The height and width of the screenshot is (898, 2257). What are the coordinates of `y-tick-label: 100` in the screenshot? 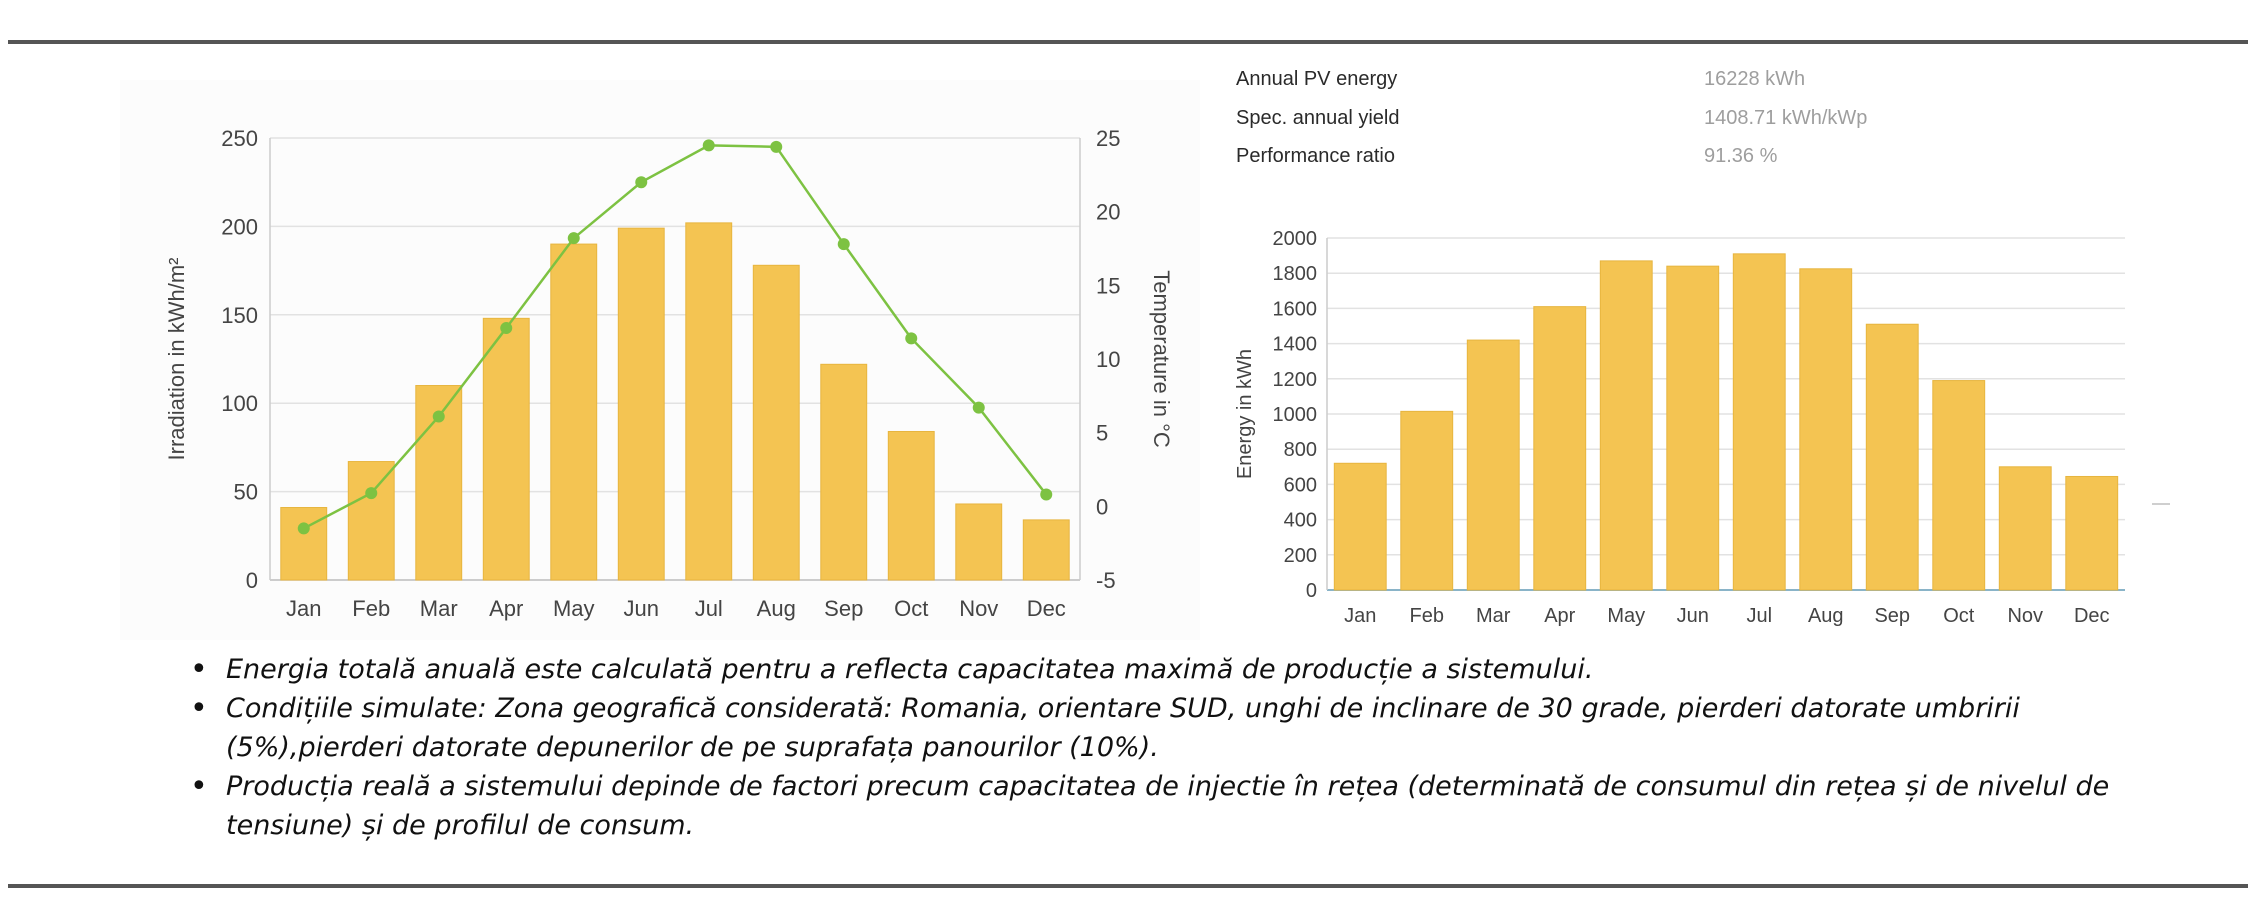 It's located at (239, 403).